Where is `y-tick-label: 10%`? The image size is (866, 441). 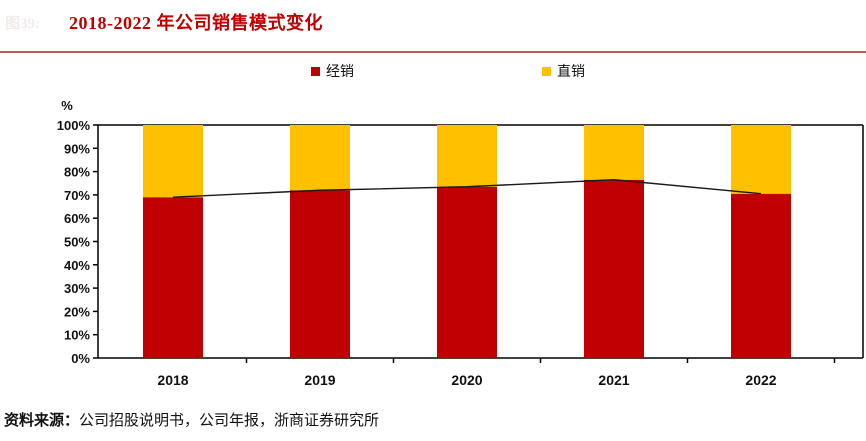
y-tick-label: 10% is located at coordinates (77, 335).